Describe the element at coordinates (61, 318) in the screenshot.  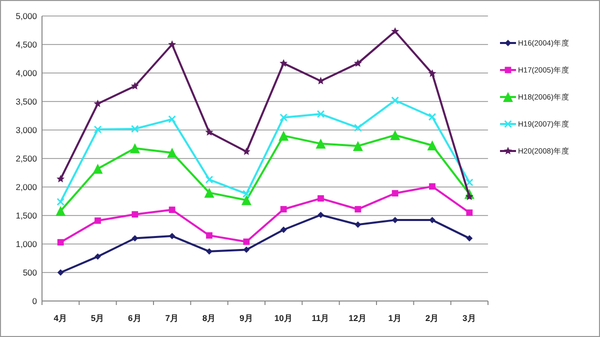
I see `x-tick-label: 4月` at that location.